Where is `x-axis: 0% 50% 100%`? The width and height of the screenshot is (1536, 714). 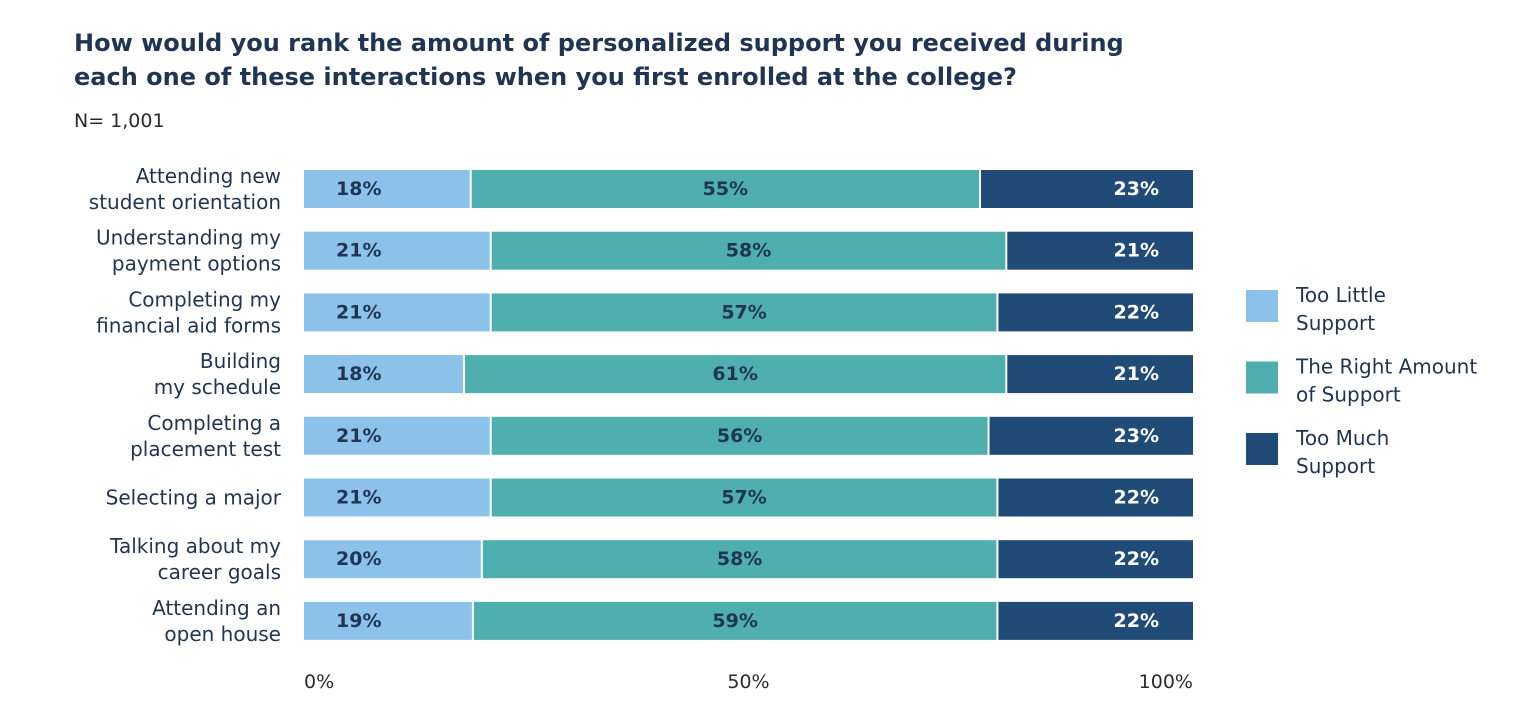
x-axis: 0% 50% 100% is located at coordinates (748, 682).